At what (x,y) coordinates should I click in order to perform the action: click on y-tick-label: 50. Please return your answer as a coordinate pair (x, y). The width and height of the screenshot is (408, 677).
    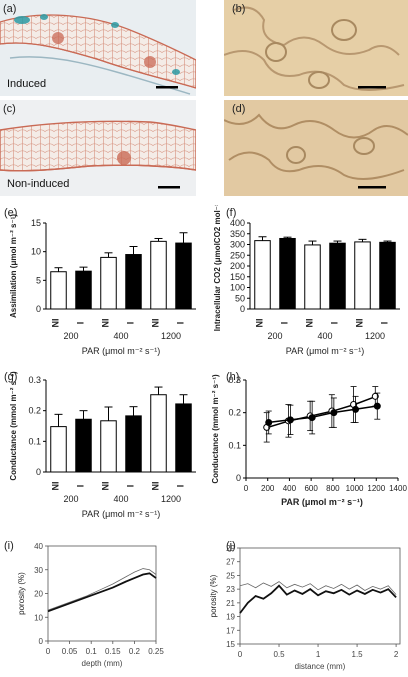
    Looking at the image, I should click on (240, 298).